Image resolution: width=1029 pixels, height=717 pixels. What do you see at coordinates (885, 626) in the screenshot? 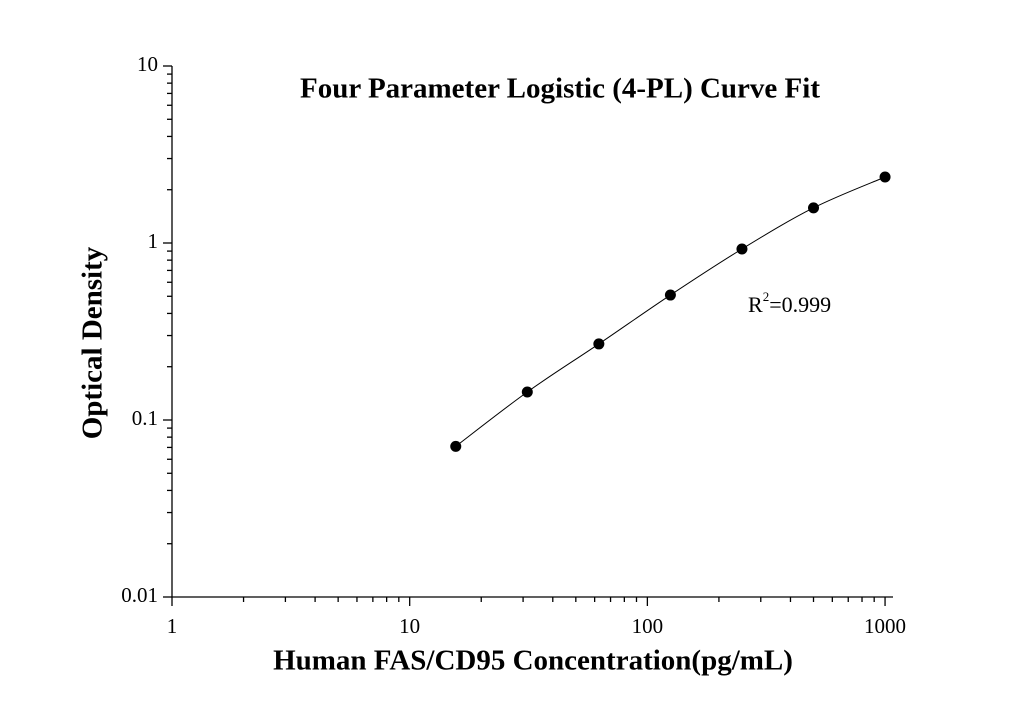
I see `x-tick-label: 1000` at bounding box center [885, 626].